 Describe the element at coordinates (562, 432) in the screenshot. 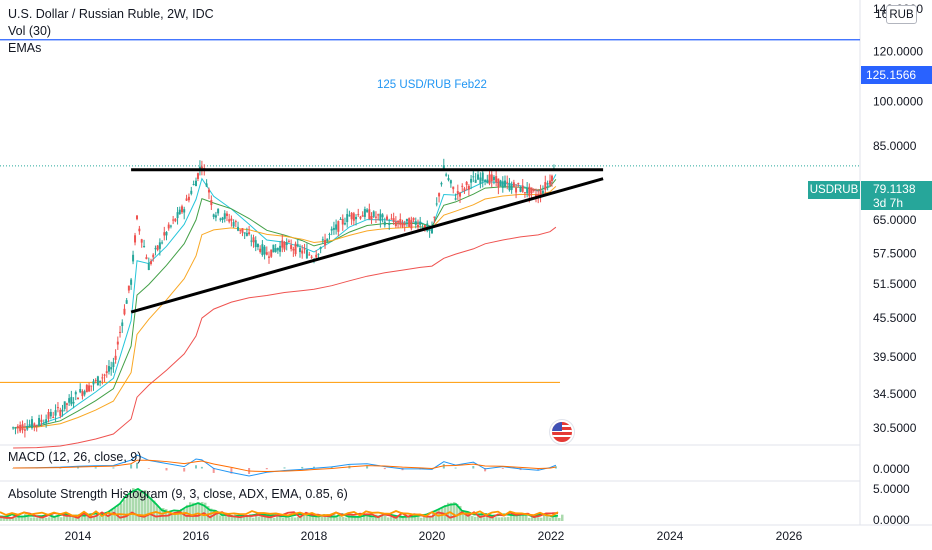

I see `us-flag-icon` at that location.